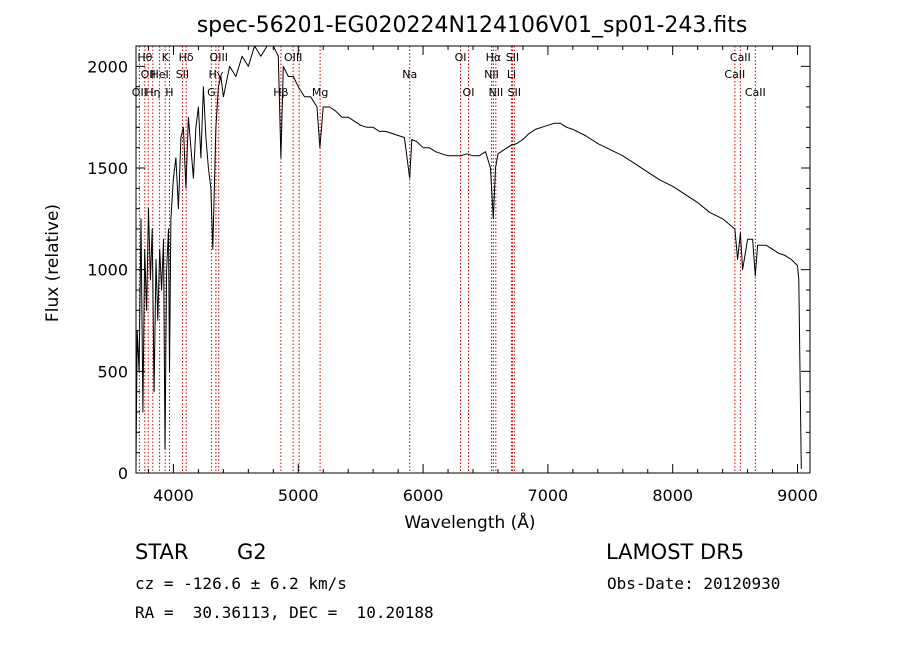 This screenshot has height=649, width=900. Describe the element at coordinates (548, 495) in the screenshot. I see `x-tick-label: 7000` at that location.